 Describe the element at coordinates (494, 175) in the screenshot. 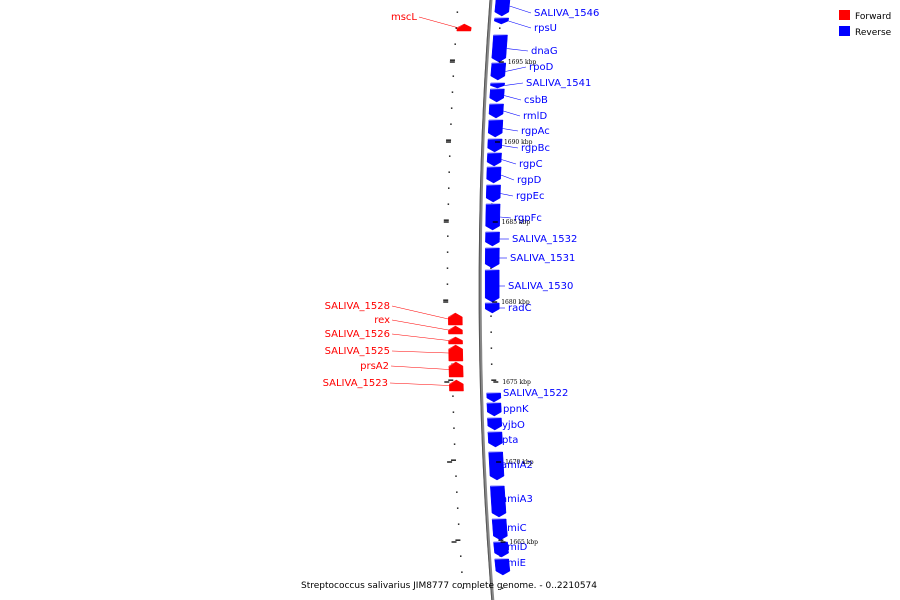

I see `gene-arrow-rgpd` at that location.